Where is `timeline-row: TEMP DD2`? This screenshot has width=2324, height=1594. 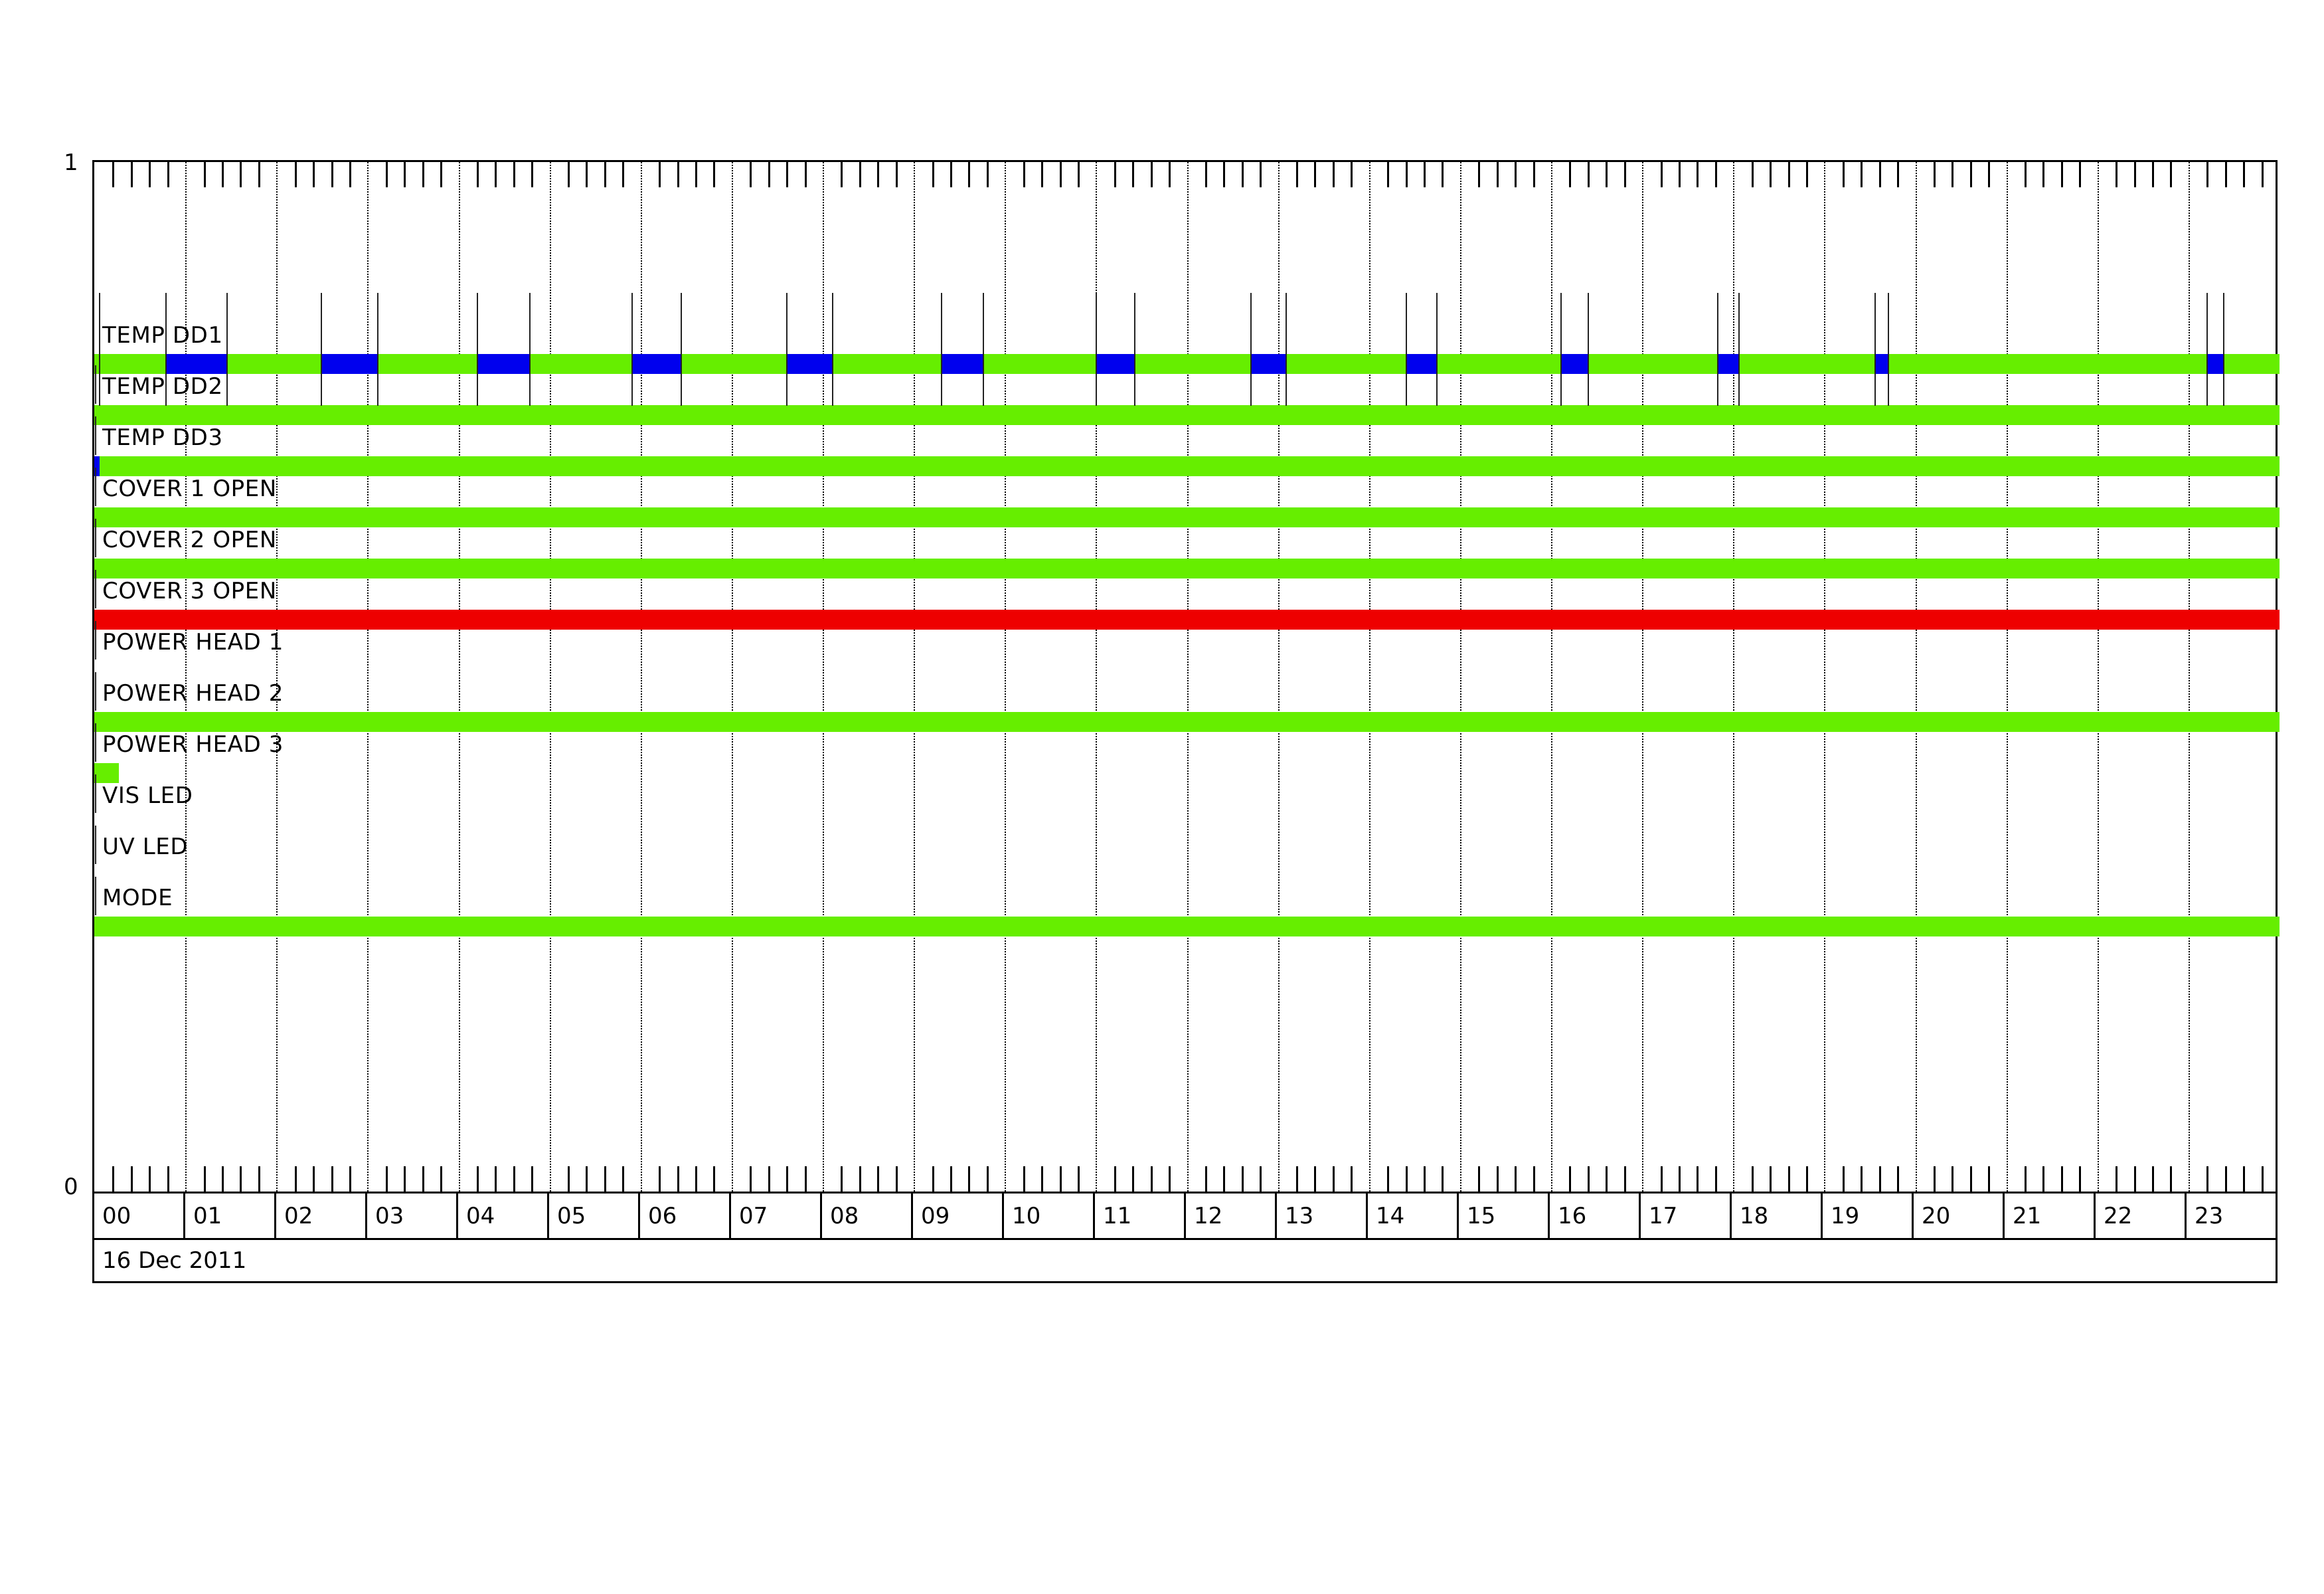 timeline-row: TEMP DD2 is located at coordinates (1187, 402).